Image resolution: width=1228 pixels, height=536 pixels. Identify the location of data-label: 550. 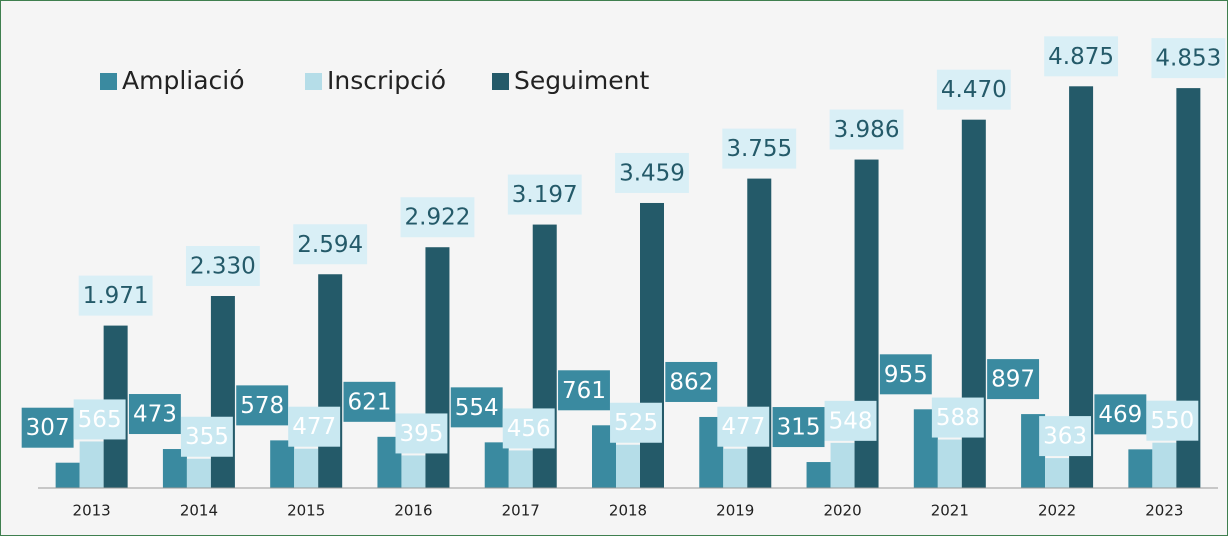
(1172, 421).